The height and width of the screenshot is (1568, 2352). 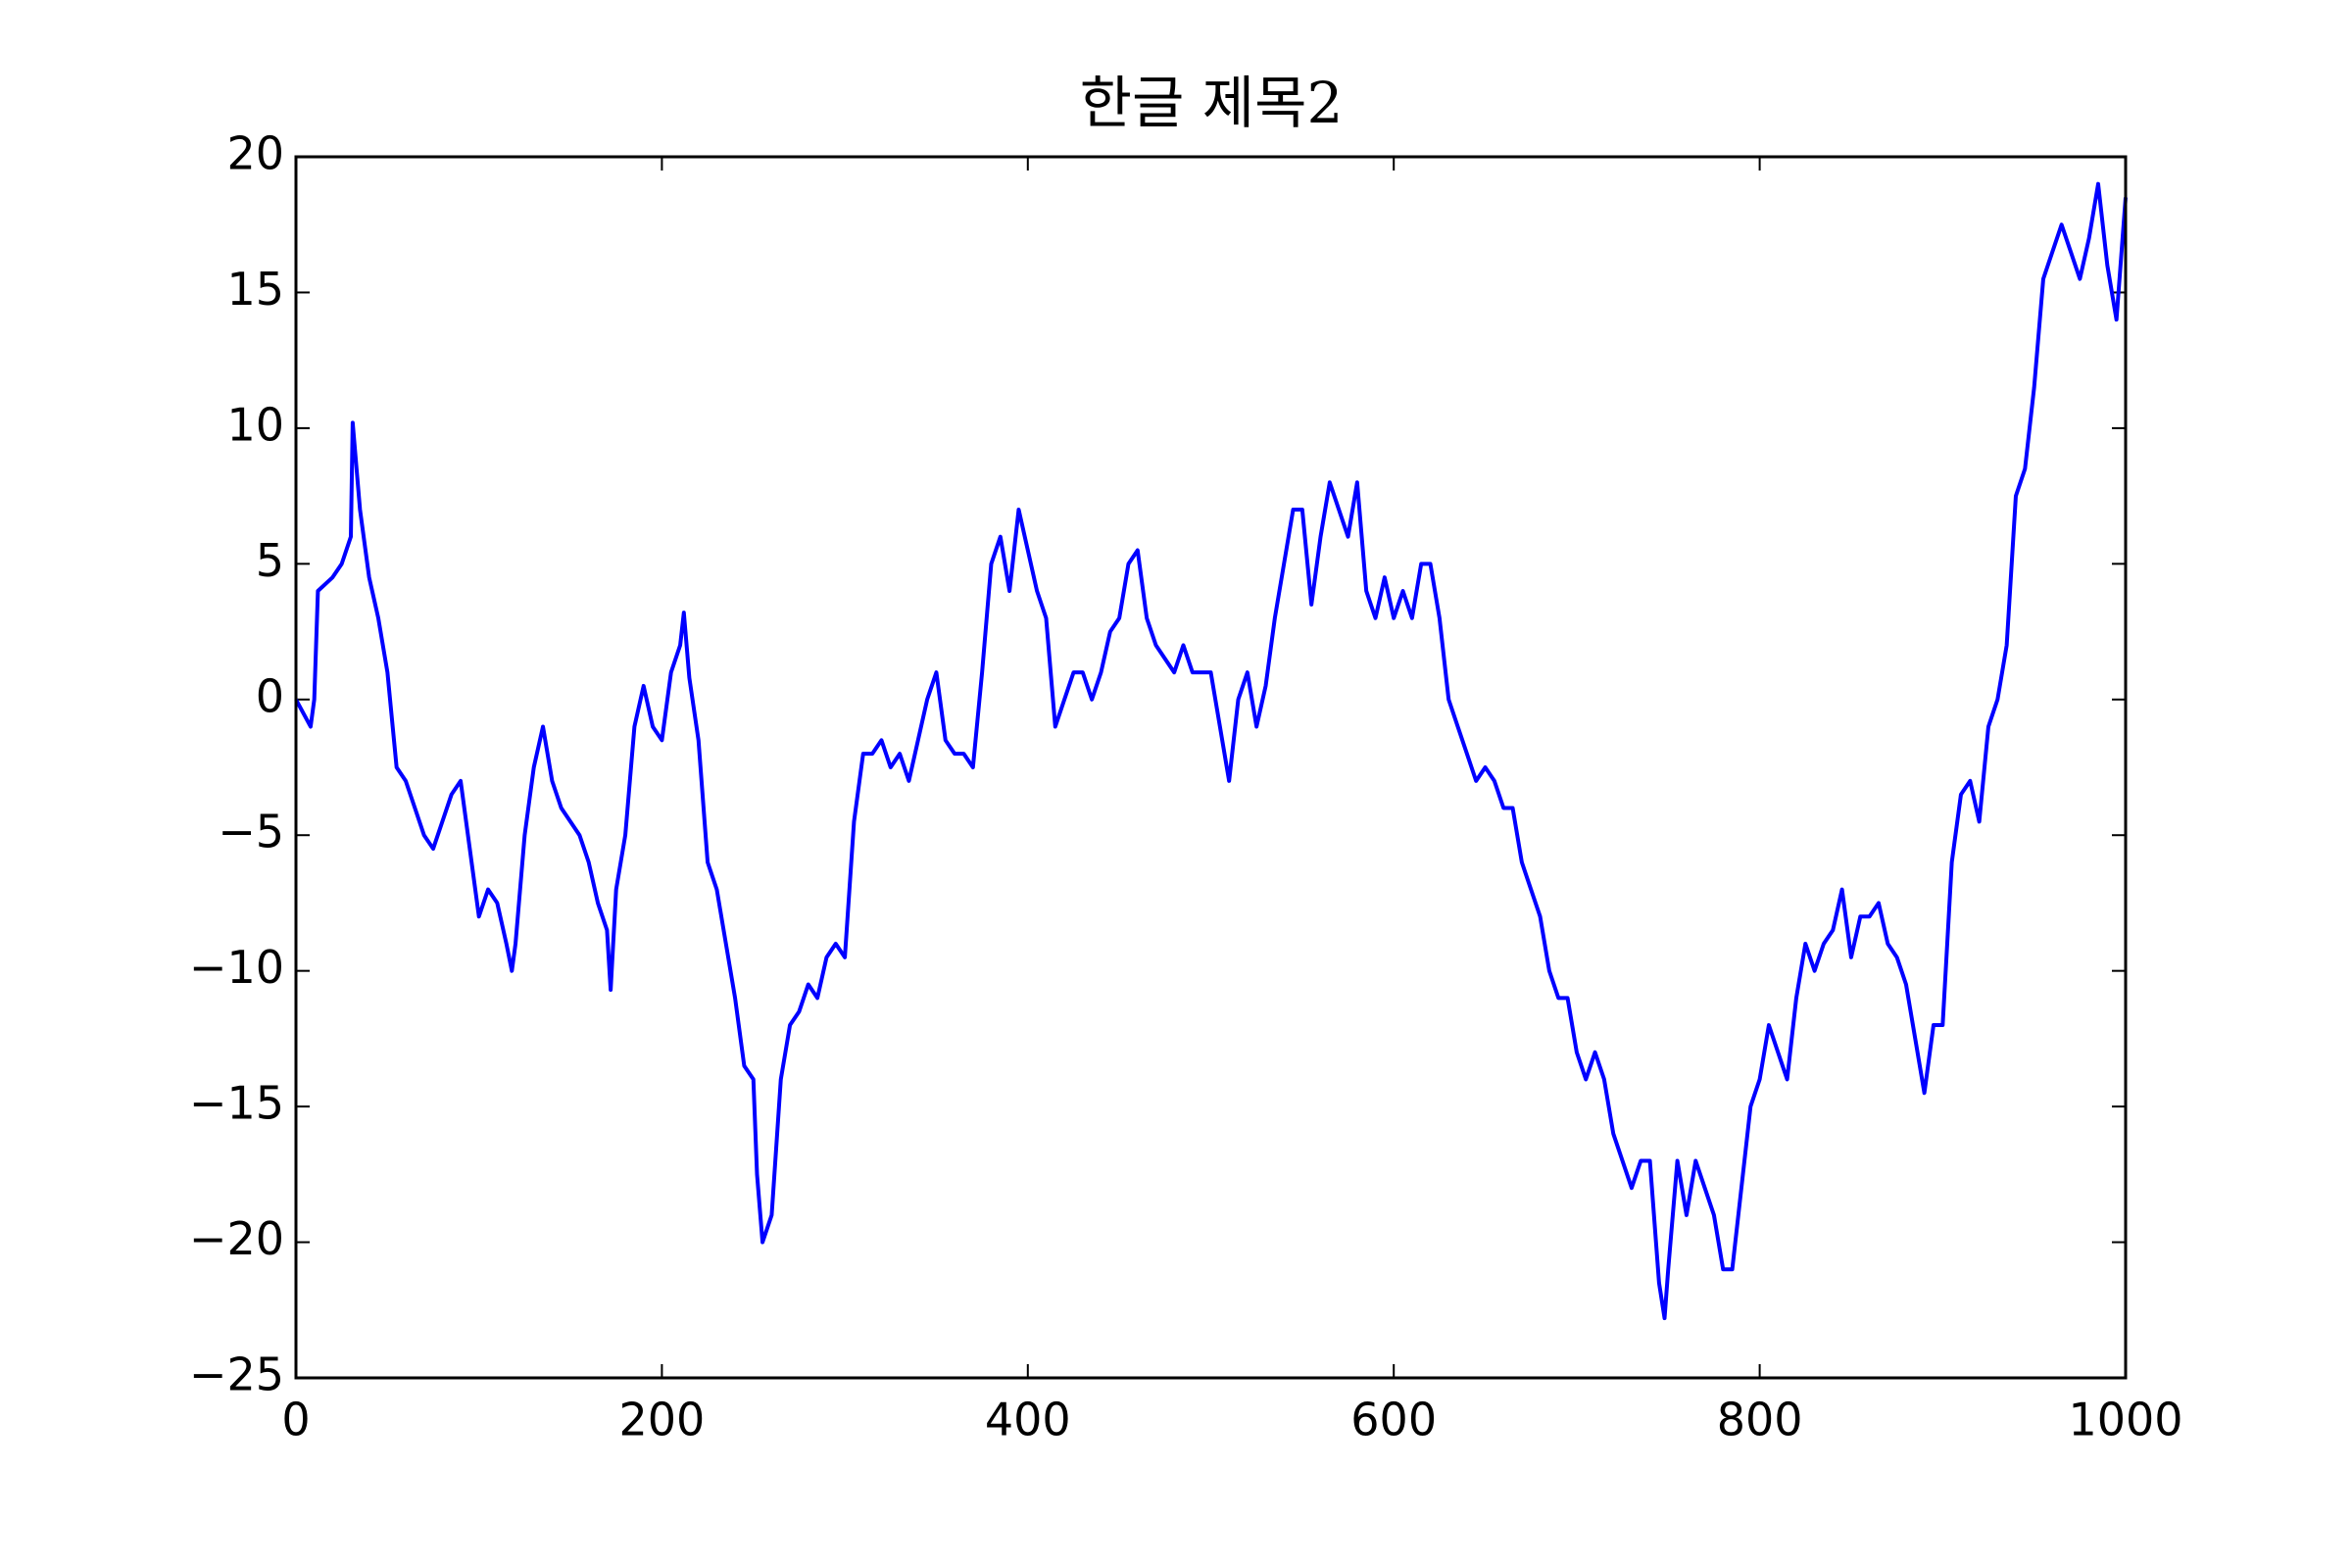 What do you see at coordinates (1028, 1420) in the screenshot?
I see `x-tick-label: 400` at bounding box center [1028, 1420].